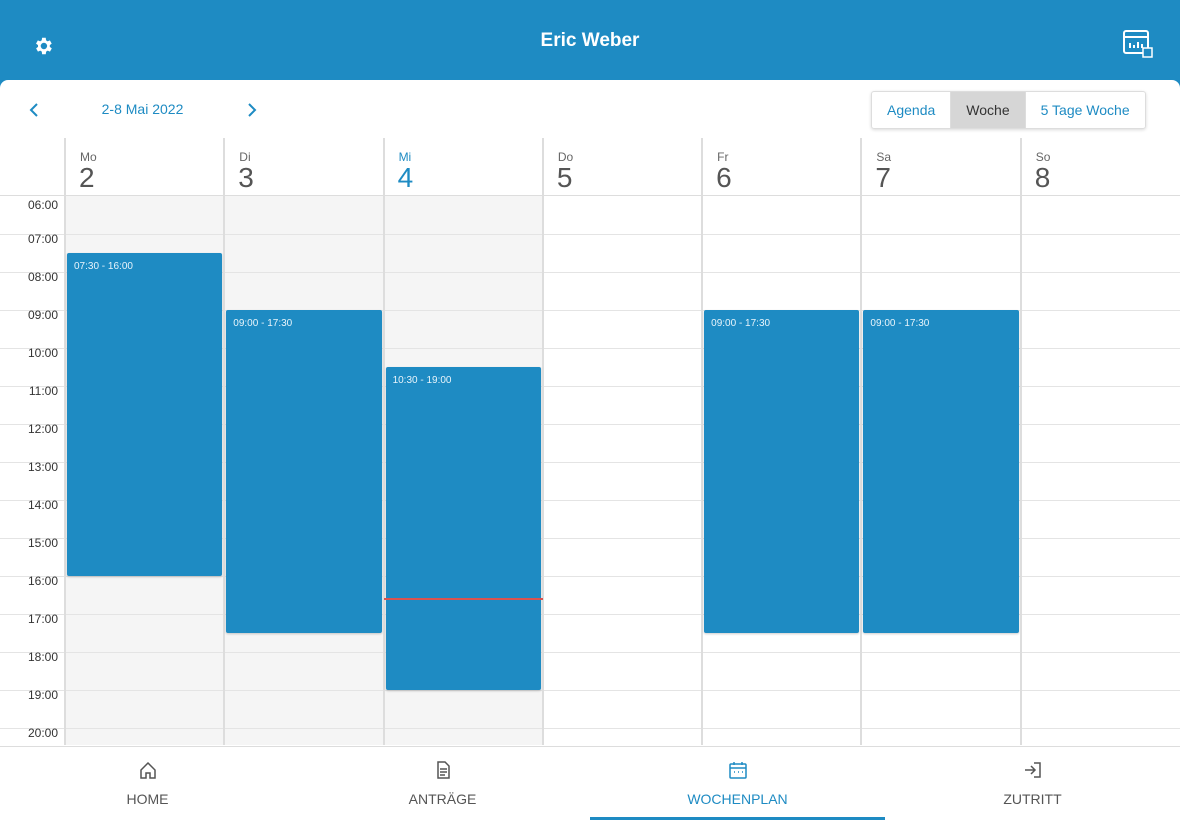  I want to click on weekday: Sa, so click(884, 157).